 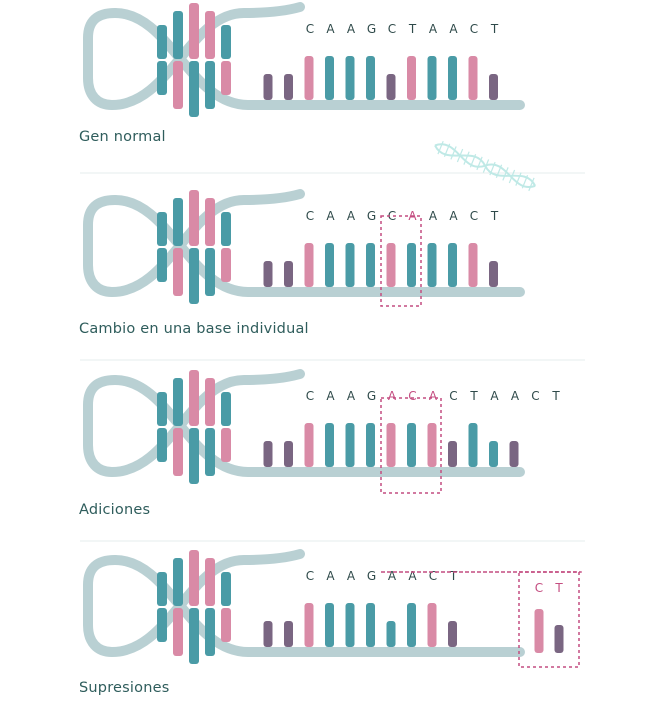 I want to click on section-3: C A A G A A C TC T, so click(x=332, y=608).